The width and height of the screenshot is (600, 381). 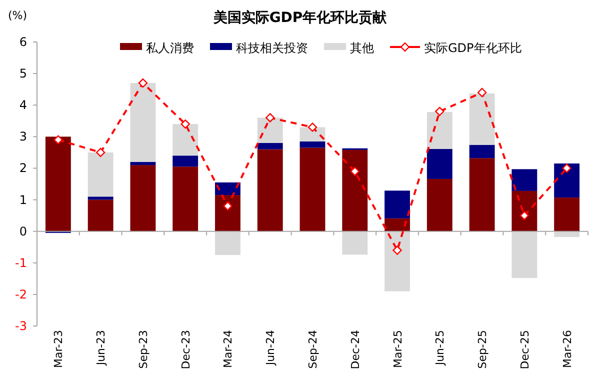 What do you see at coordinates (23, 73) in the screenshot?
I see `y-tick-label: 5` at bounding box center [23, 73].